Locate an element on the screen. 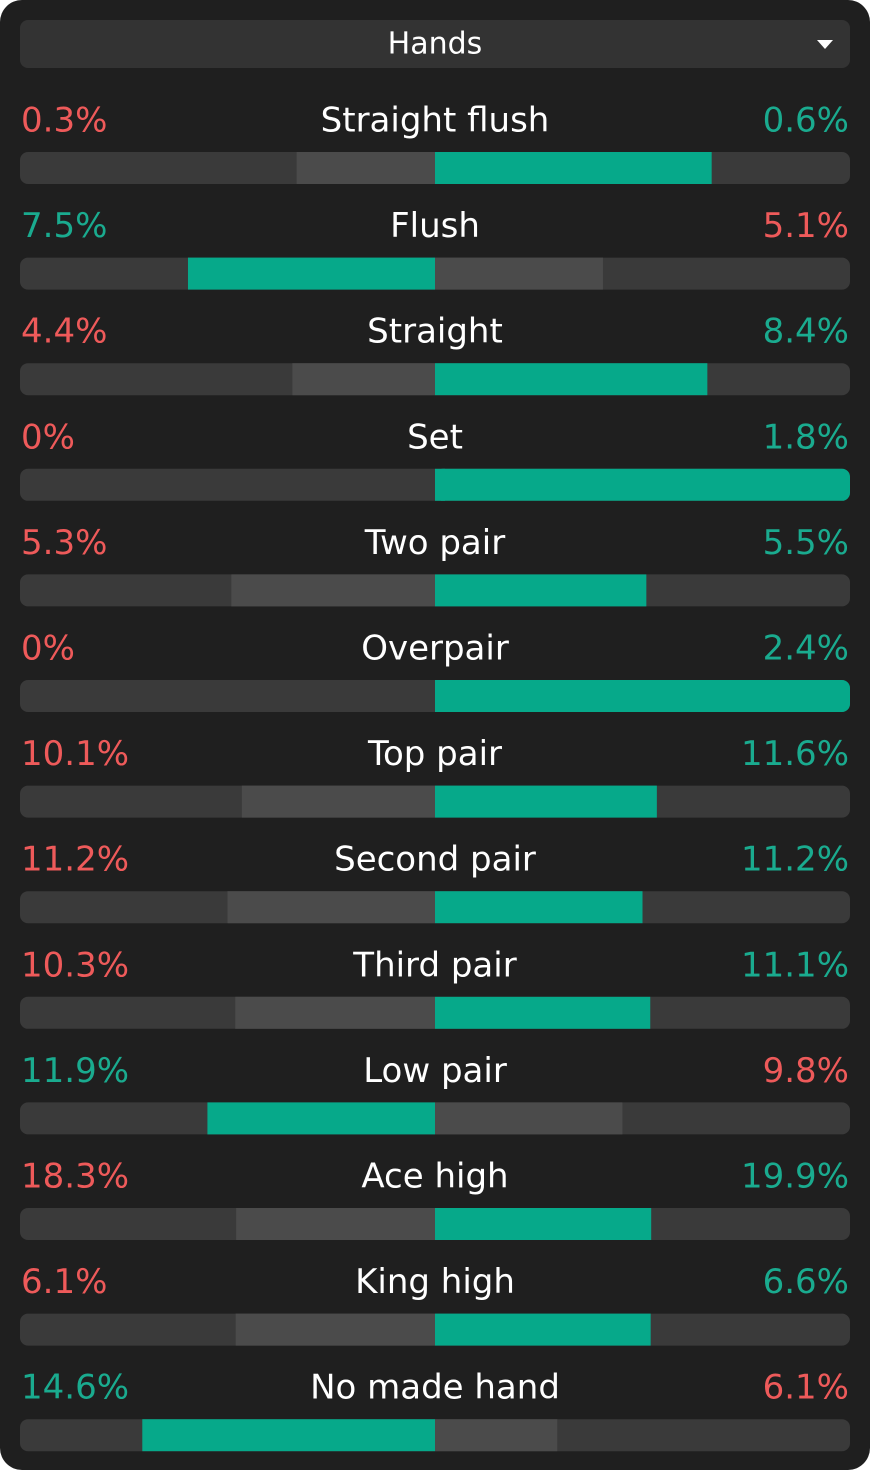 This screenshot has height=1470, width=870. left-value: 11.9% is located at coordinates (75, 1071).